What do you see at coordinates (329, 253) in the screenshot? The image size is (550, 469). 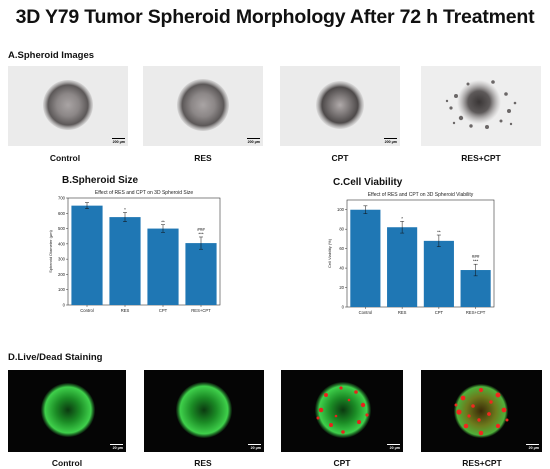 I see `y-axis-label: Cell Viability (%)` at bounding box center [329, 253].